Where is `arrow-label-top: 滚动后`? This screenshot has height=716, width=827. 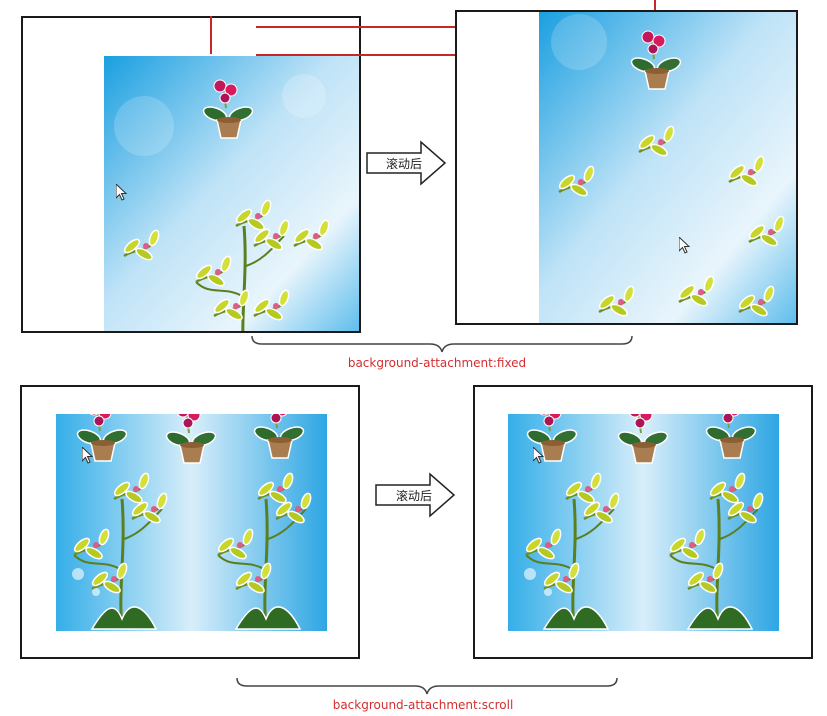 arrow-label-top: 滚动后 is located at coordinates (404, 164).